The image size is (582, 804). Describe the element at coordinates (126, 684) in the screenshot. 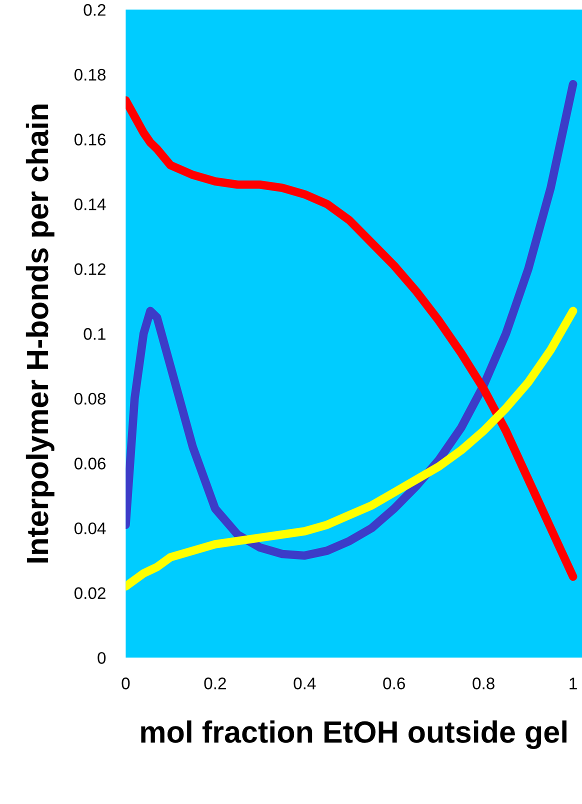

I see `x-tick-label: 0` at that location.